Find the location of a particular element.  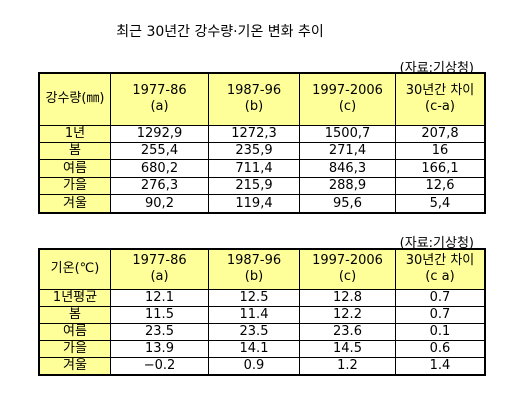

header-cell: 기온(℃) is located at coordinates (74, 269).